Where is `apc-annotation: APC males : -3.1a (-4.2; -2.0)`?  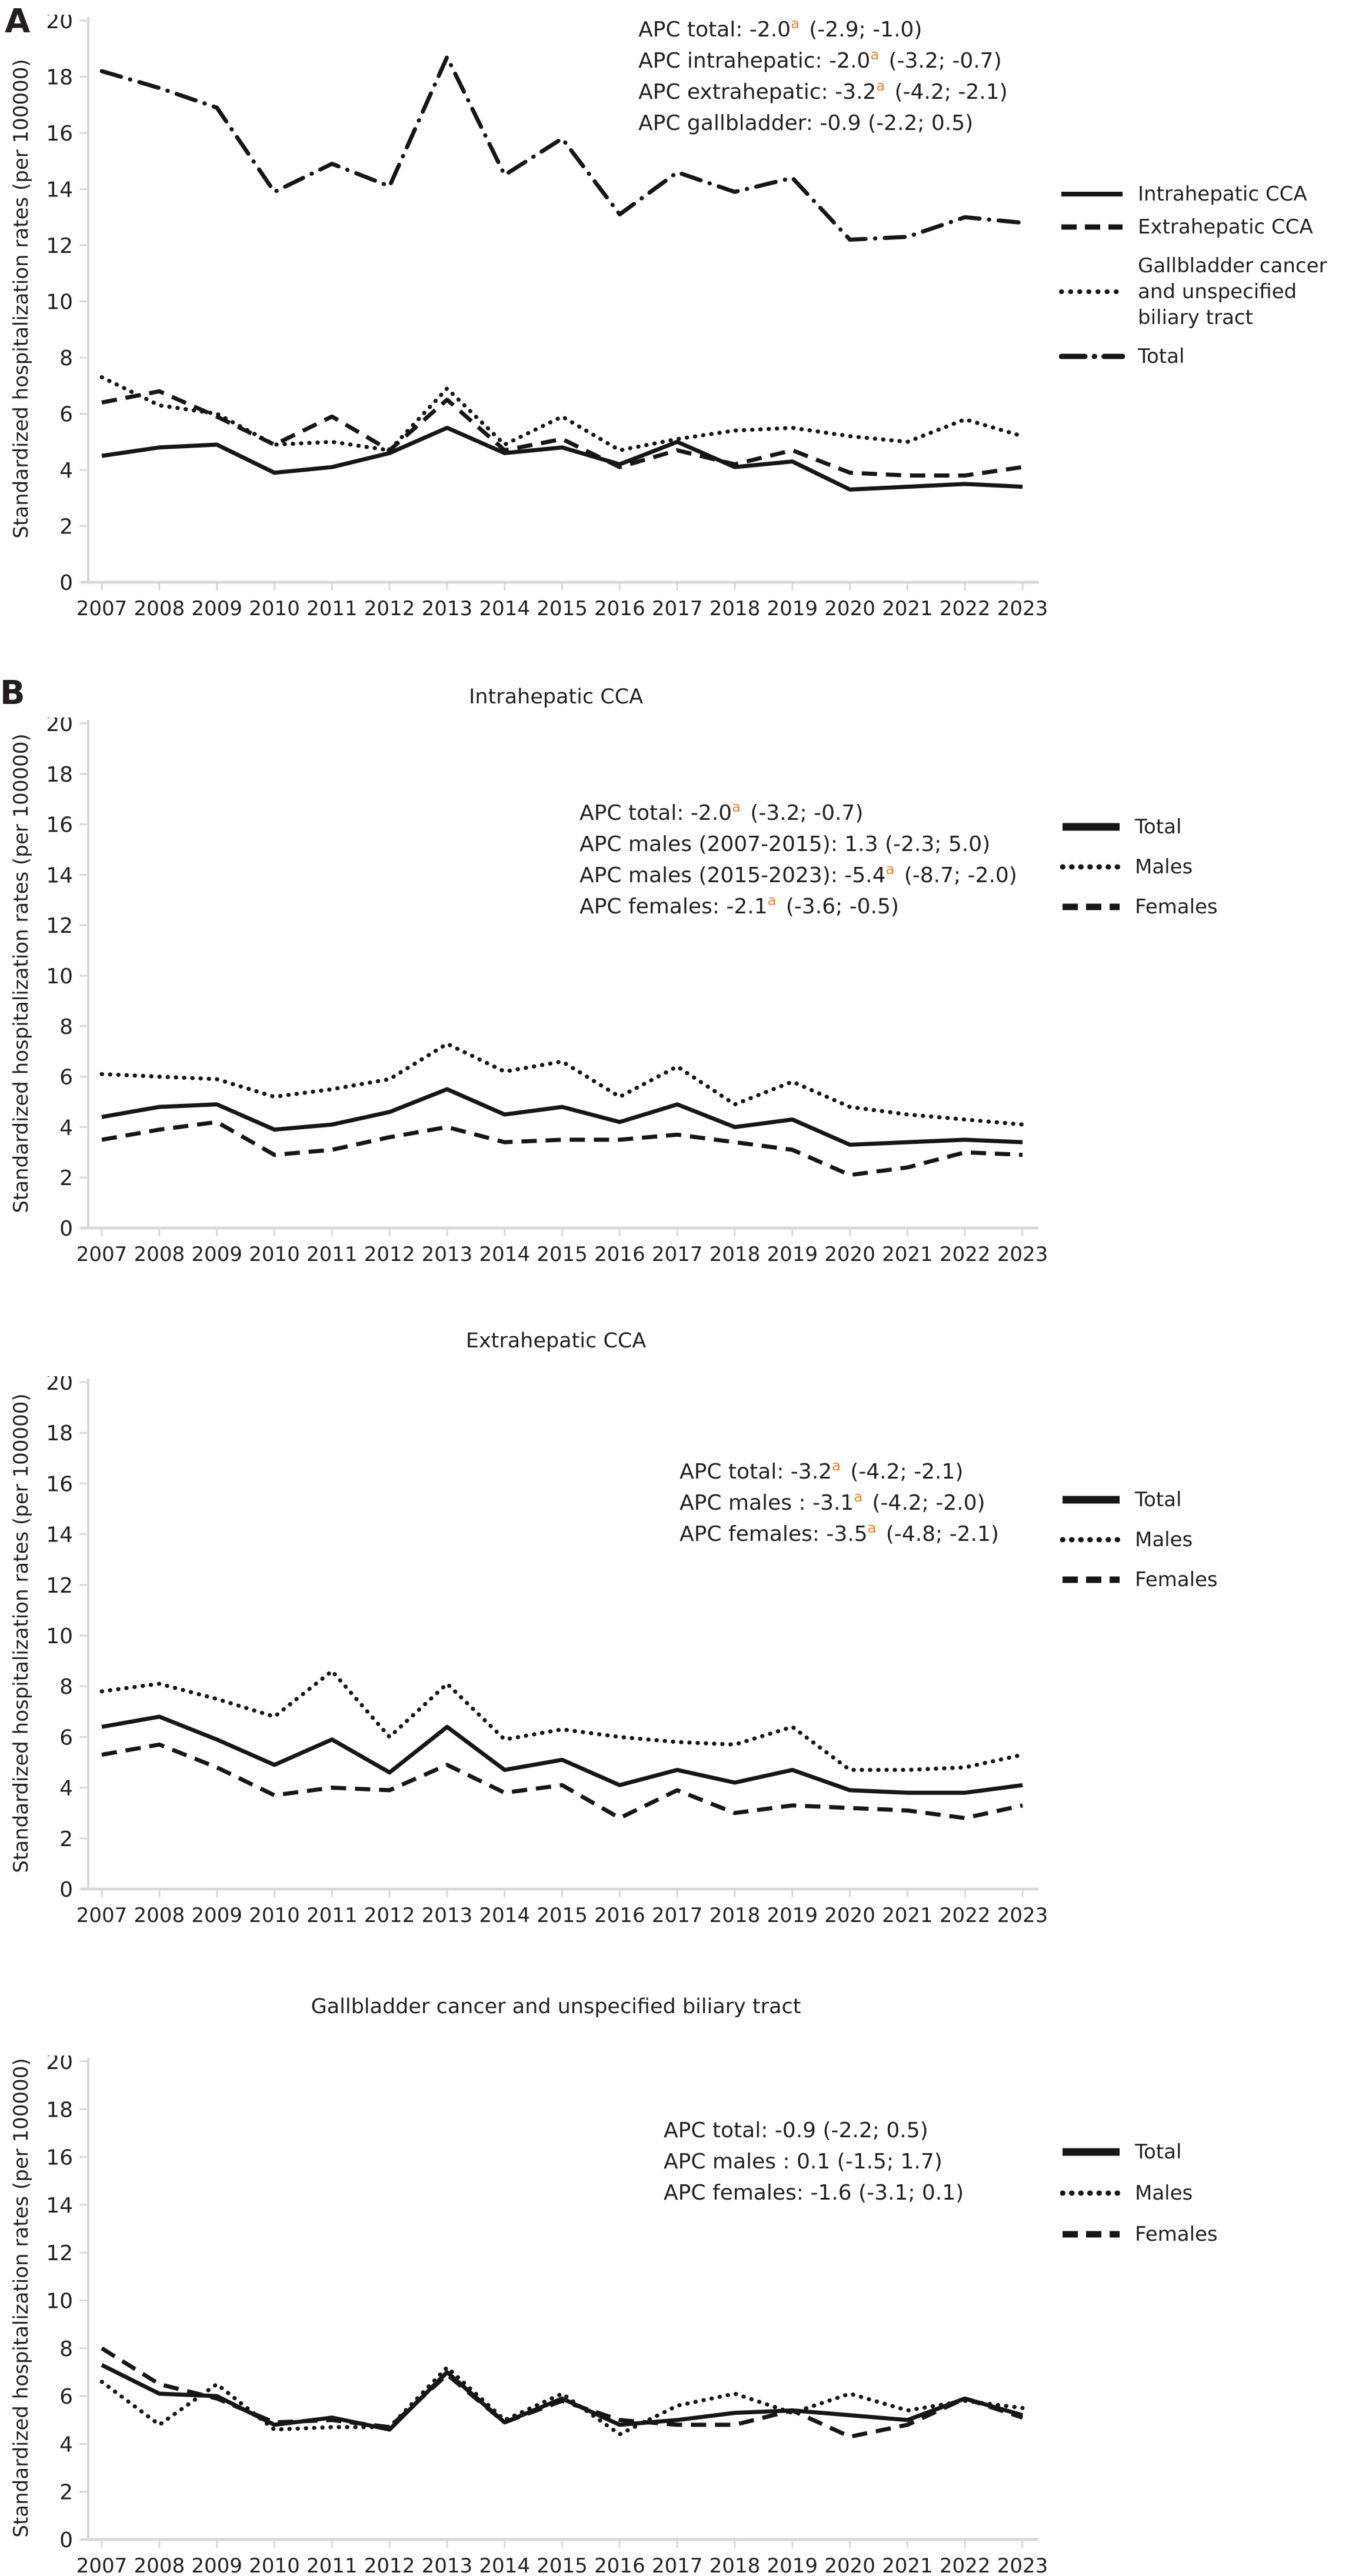
apc-annotation: APC males : -3.1a (-4.2; -2.0) is located at coordinates (839, 1504).